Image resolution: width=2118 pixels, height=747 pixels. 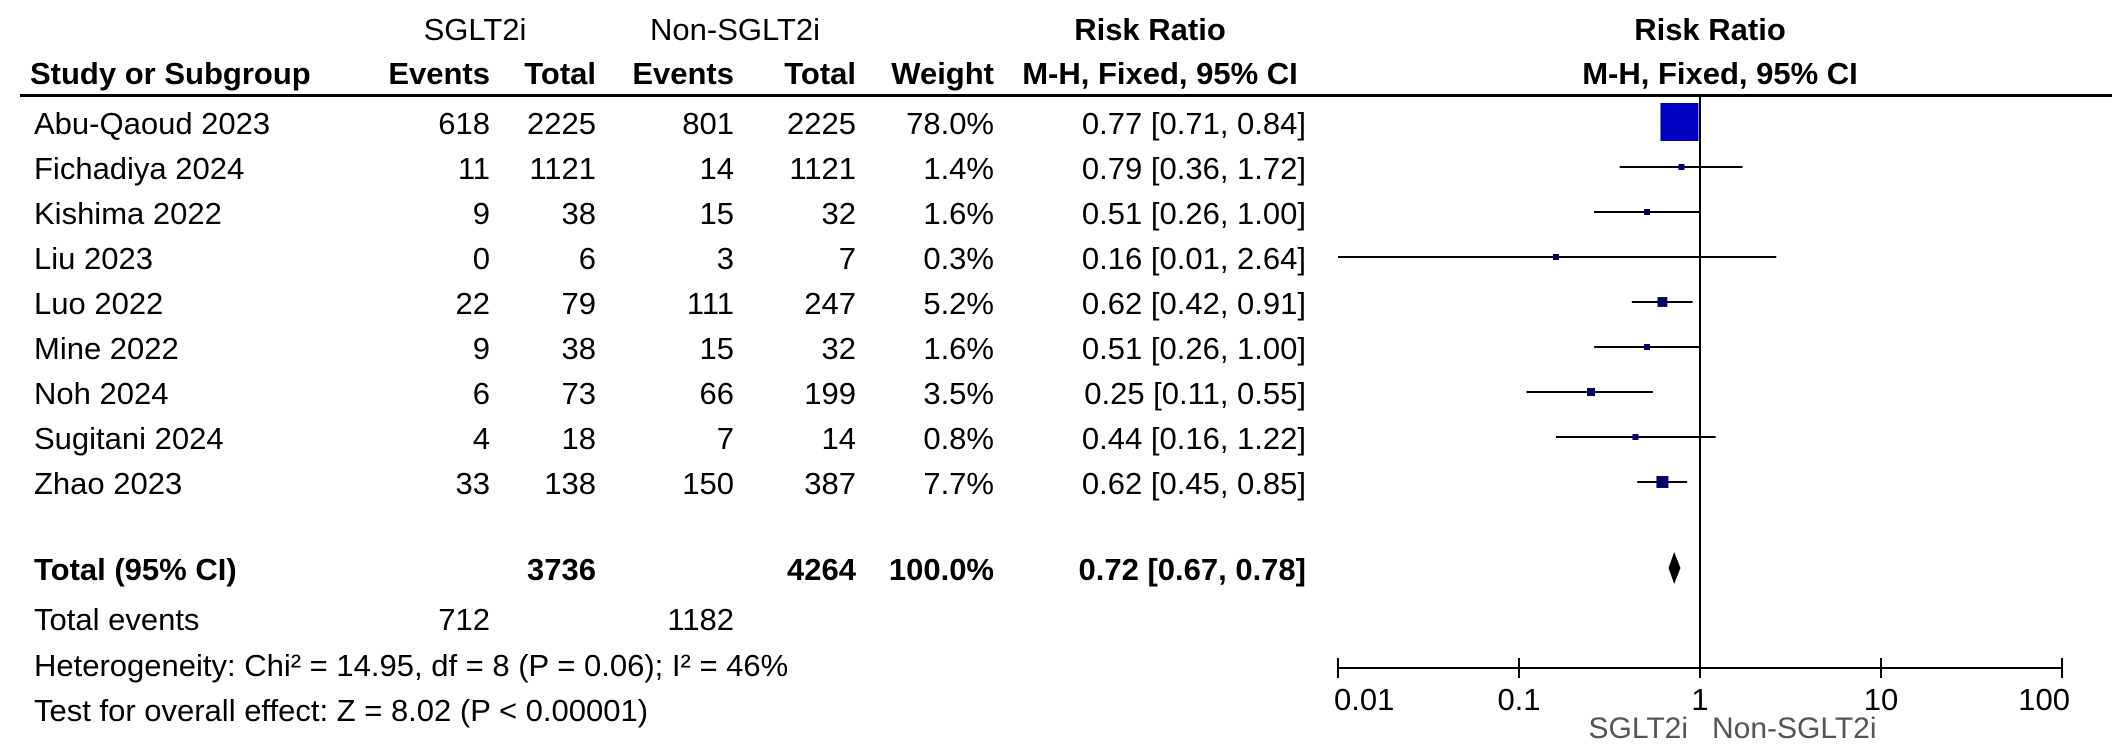 I want to click on study-column-header: Study or Subgroup, so click(x=170, y=73).